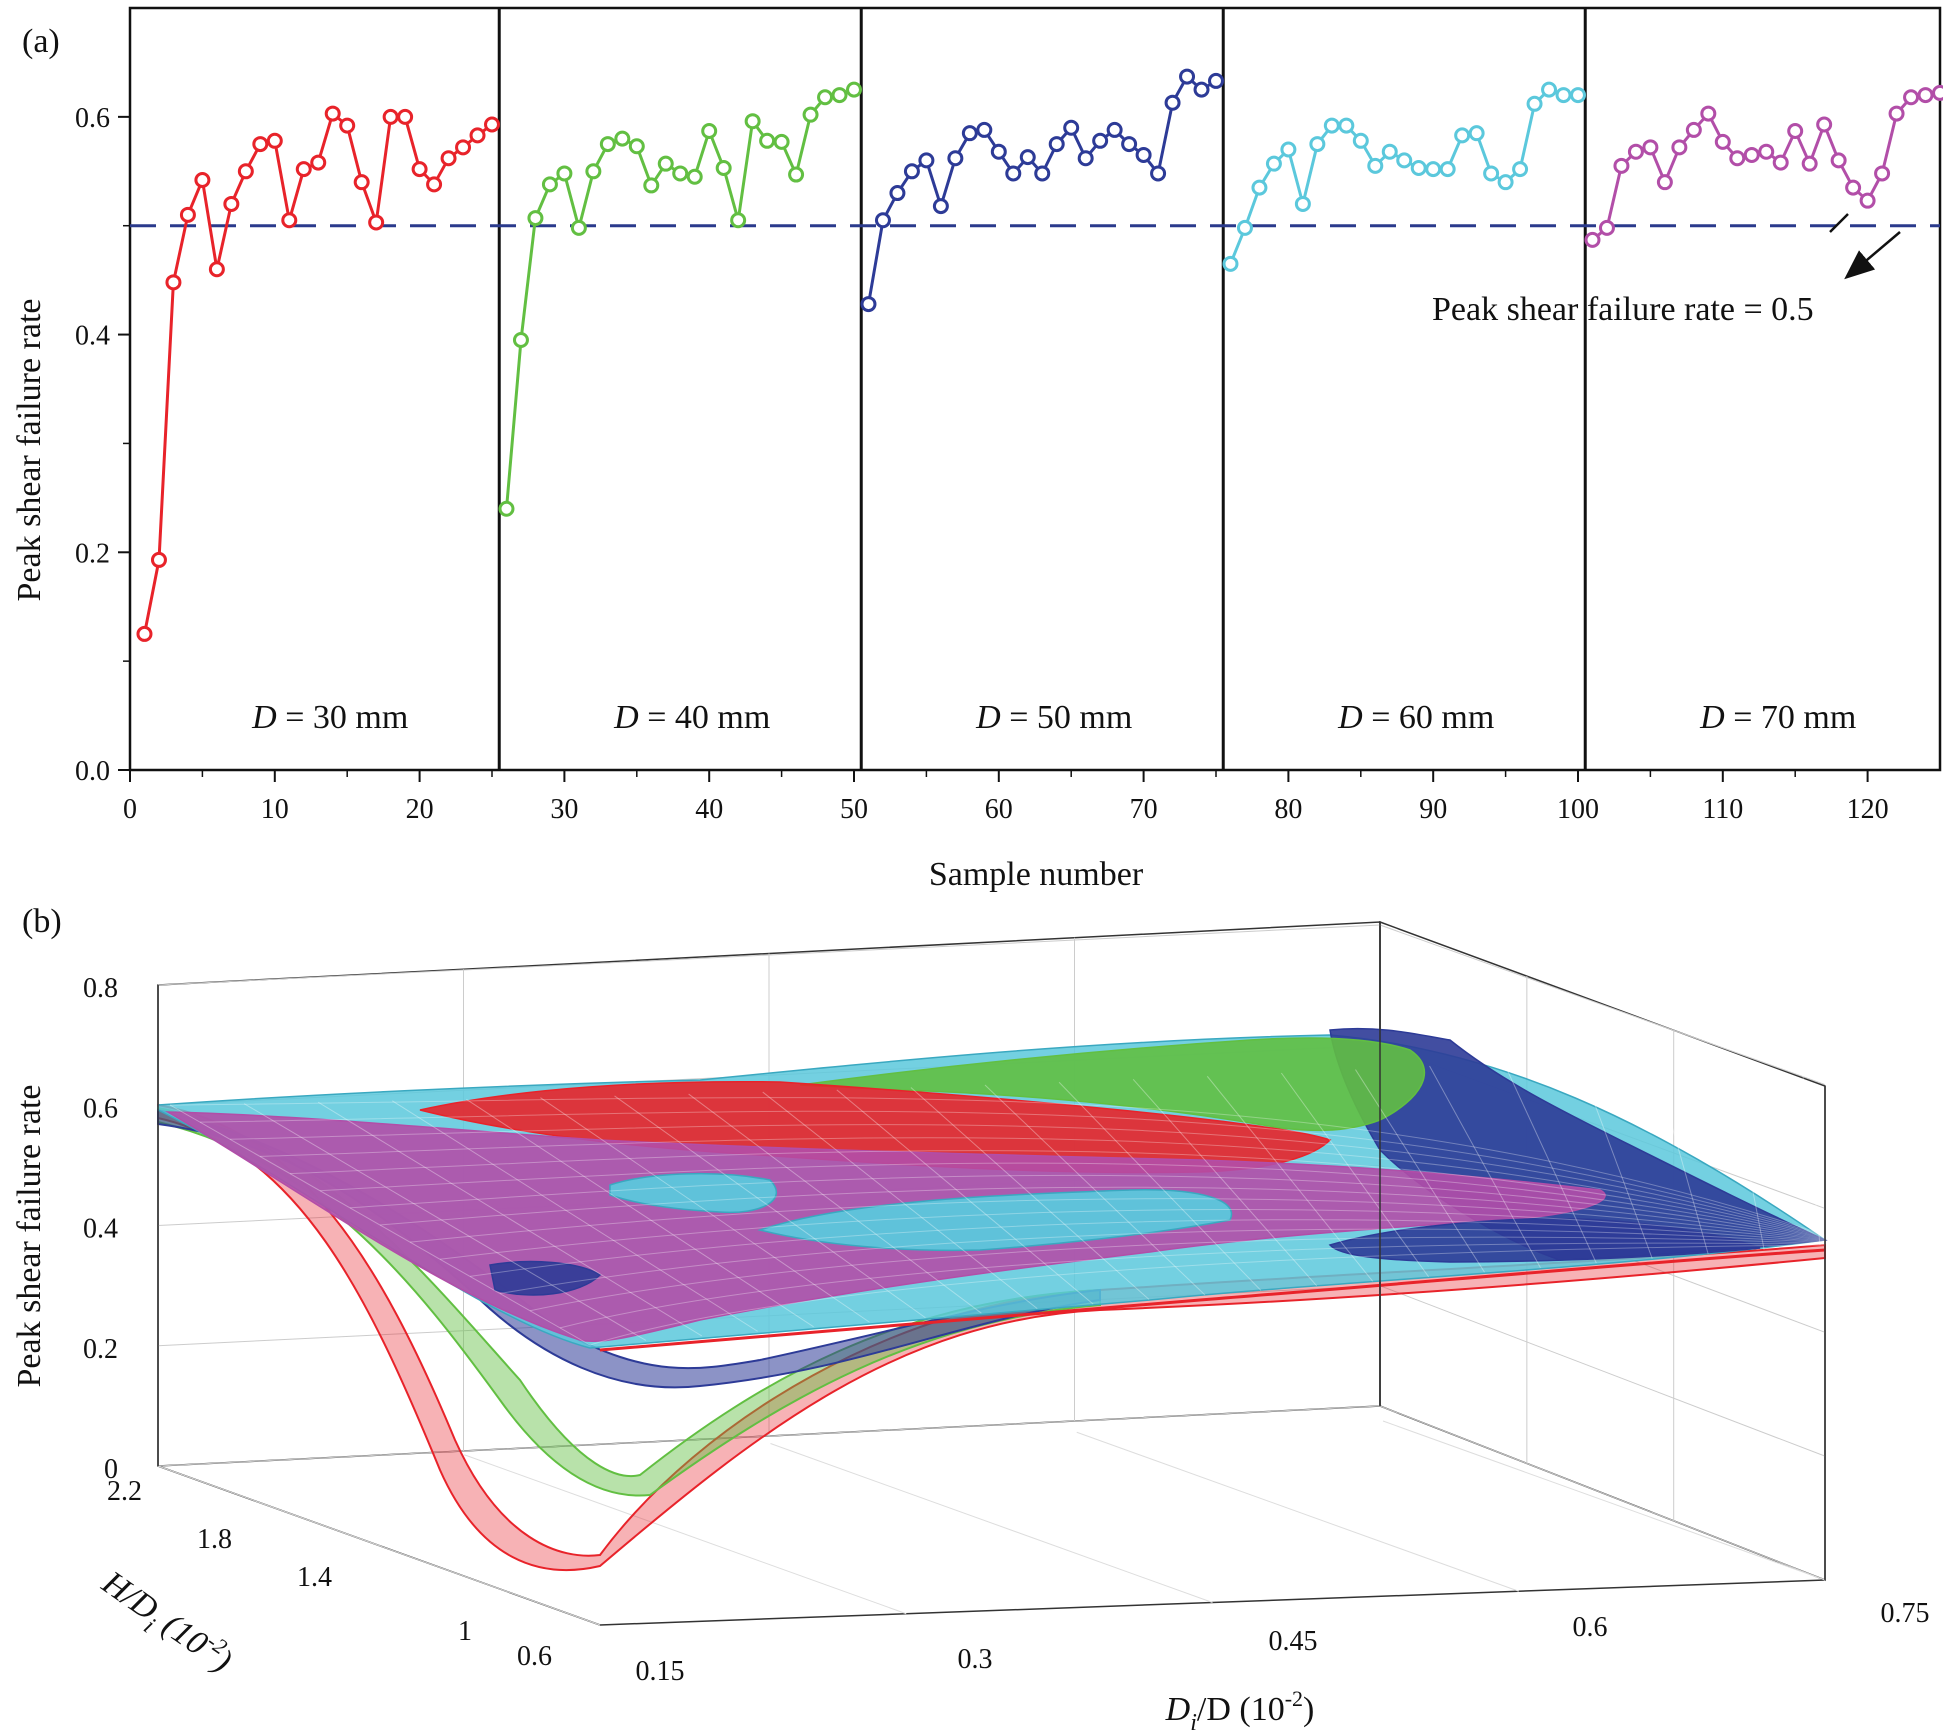  Describe the element at coordinates (465, 1631) in the screenshot. I see `y3d-tick-label-3: 1` at that location.